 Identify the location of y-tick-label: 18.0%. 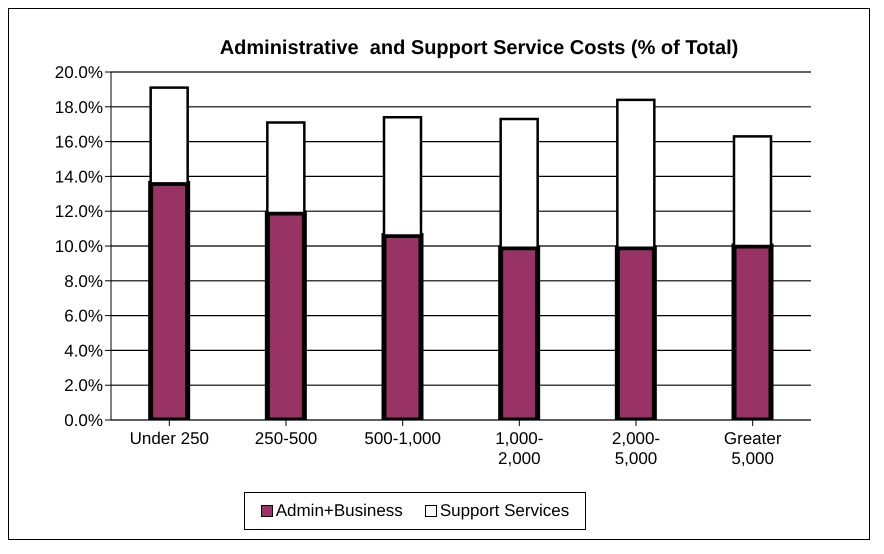
(78, 107).